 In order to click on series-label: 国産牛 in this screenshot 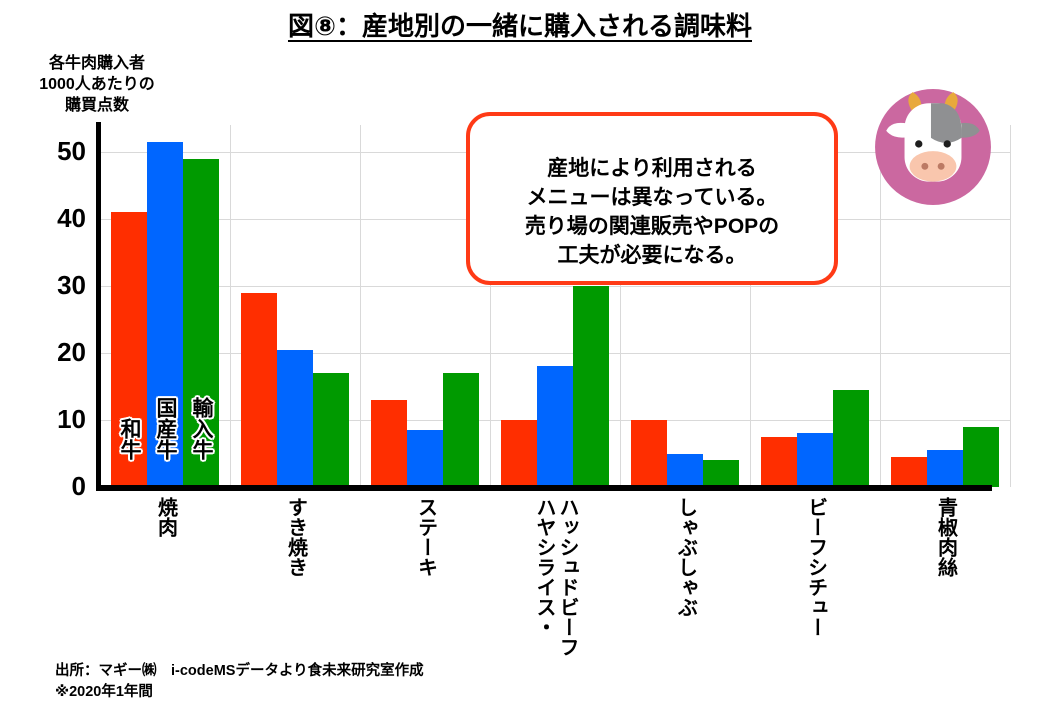, I will do `click(165, 428)`.